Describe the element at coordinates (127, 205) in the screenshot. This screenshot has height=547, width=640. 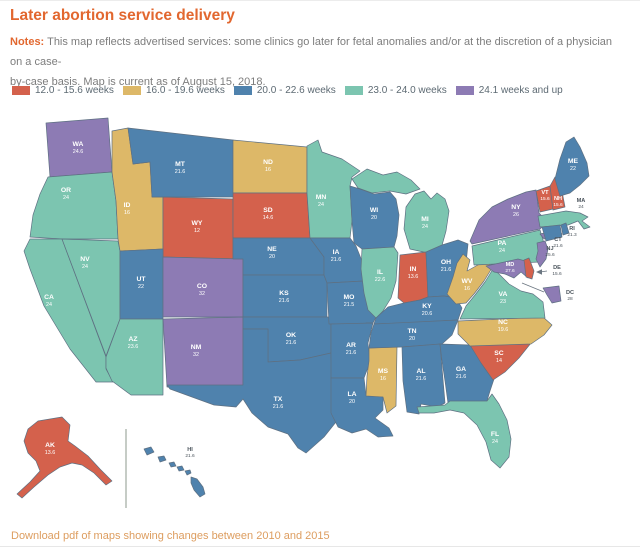
I see `state-label-ID: ID` at that location.